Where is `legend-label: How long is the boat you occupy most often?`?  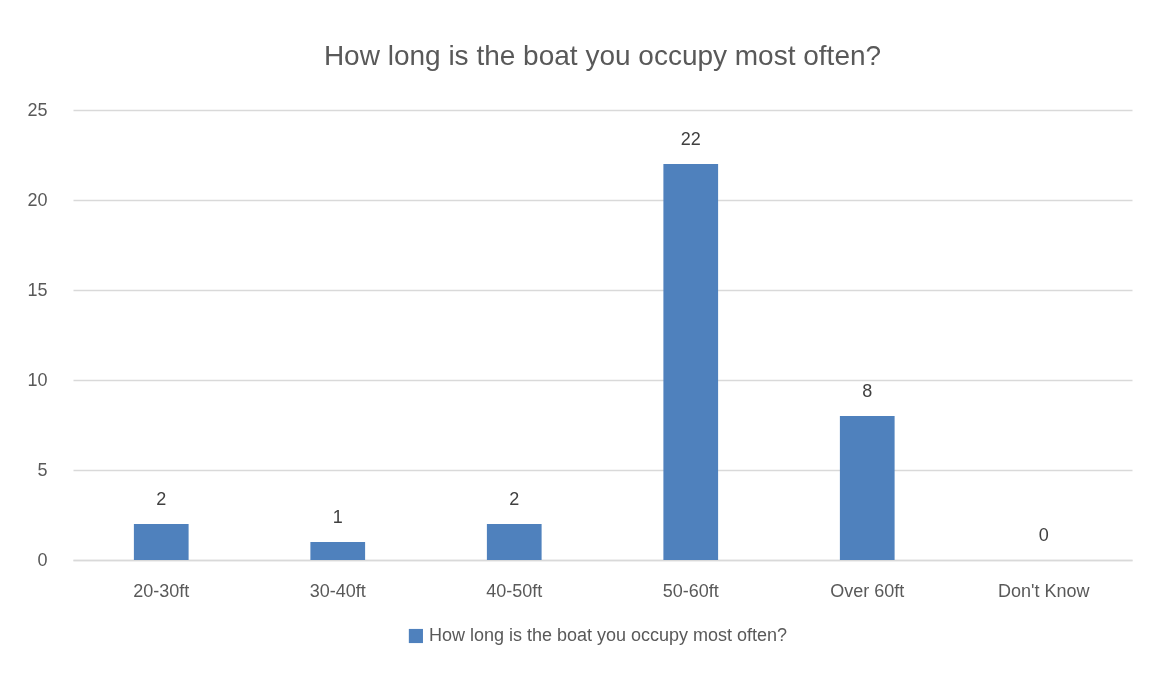
legend-label: How long is the boat you occupy most often? is located at coordinates (608, 635).